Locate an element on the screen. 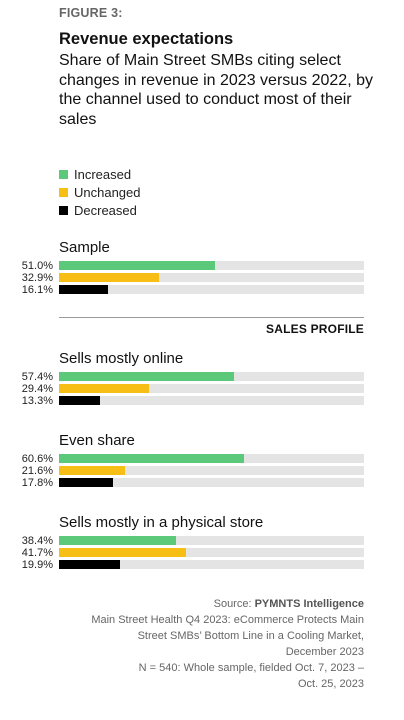 The height and width of the screenshot is (720, 404). value-label-decreased: 16.1% is located at coordinates (37, 289).